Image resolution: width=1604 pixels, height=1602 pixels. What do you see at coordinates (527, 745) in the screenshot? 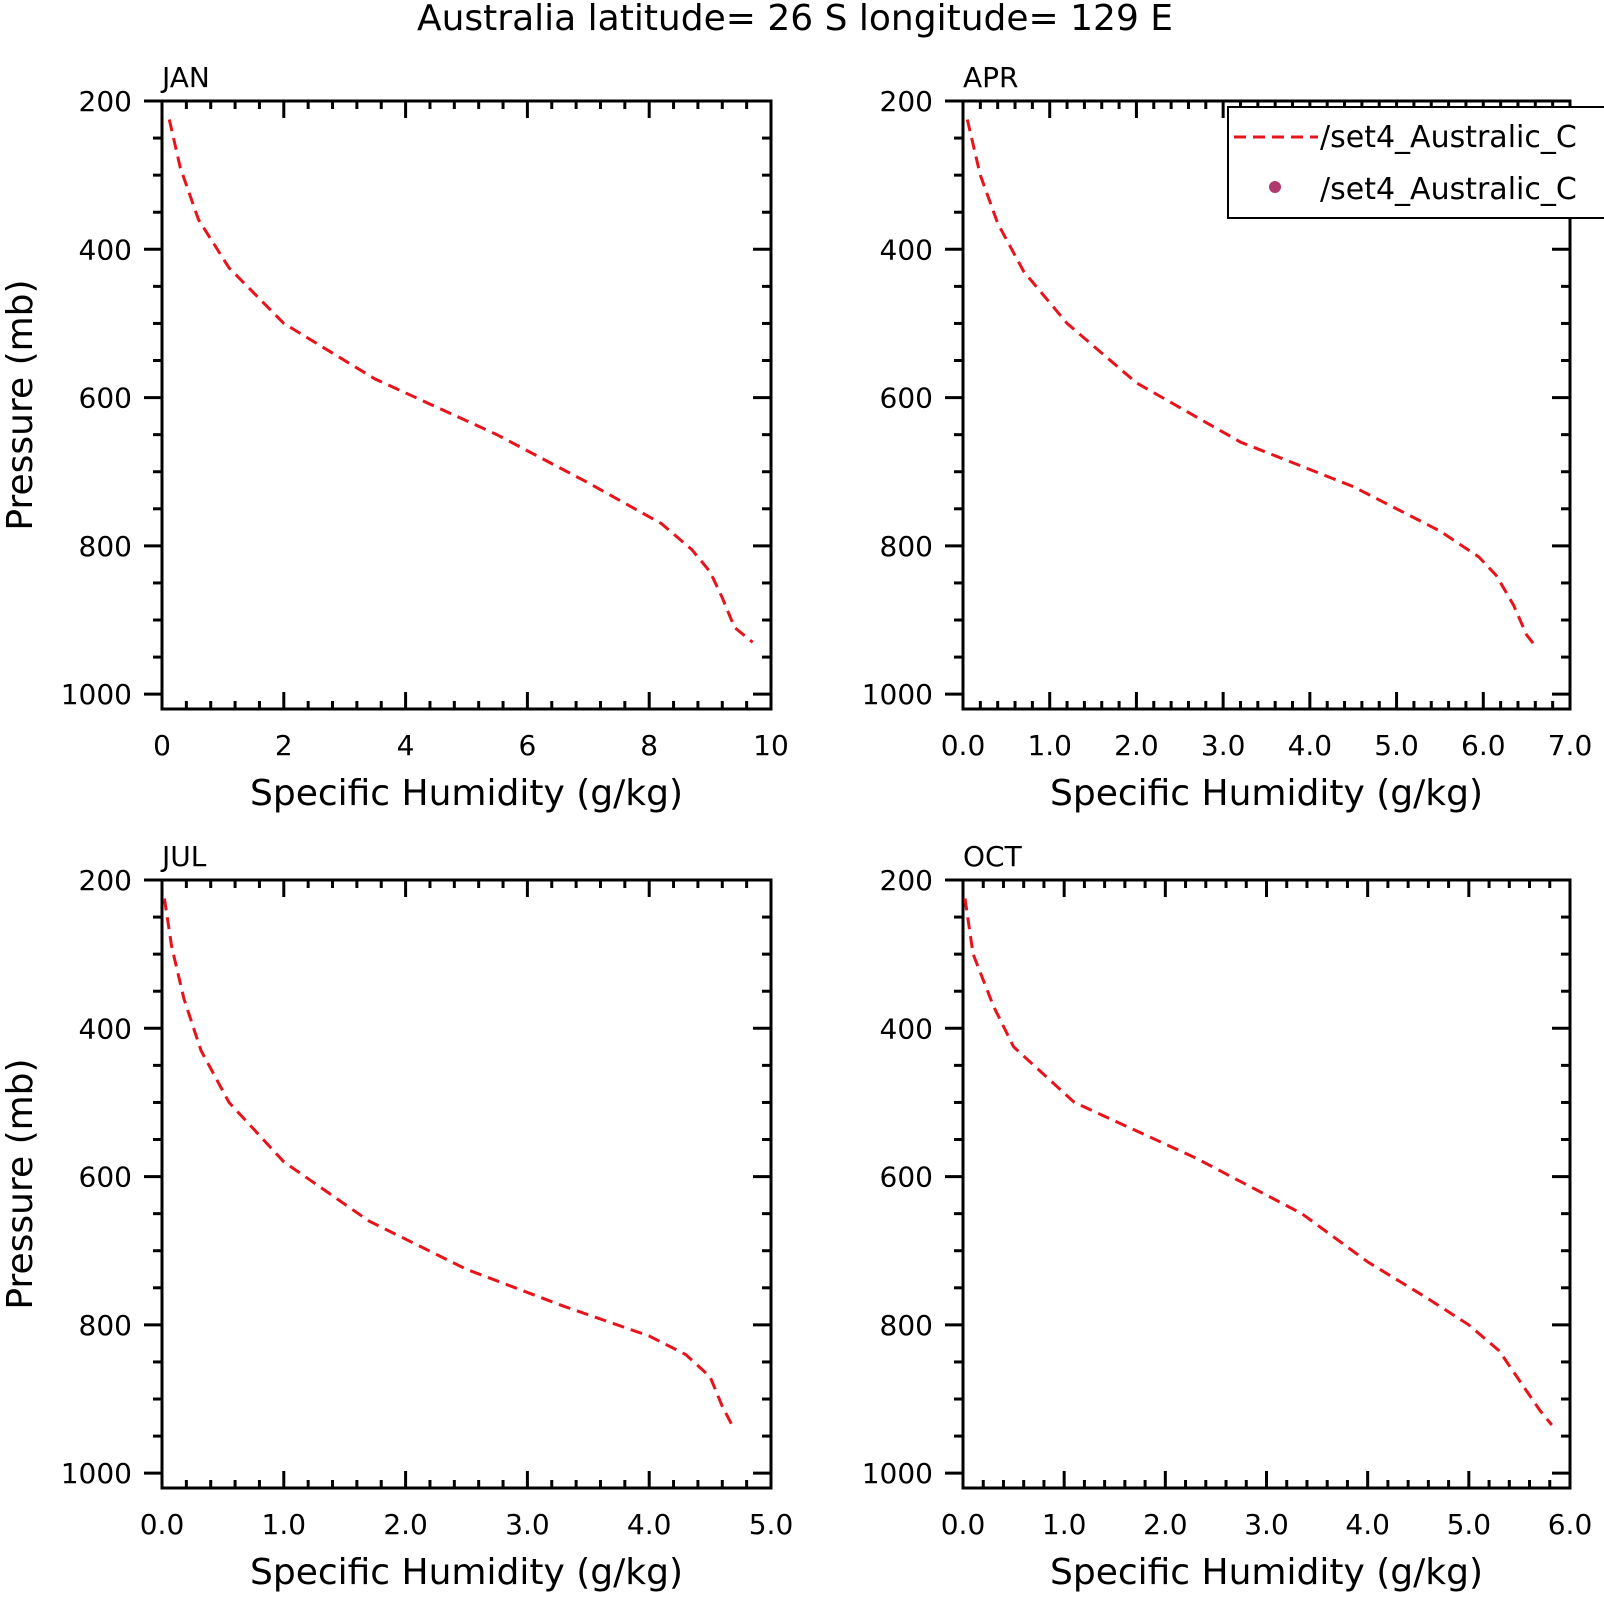
I see `x-tick-label: 6` at bounding box center [527, 745].